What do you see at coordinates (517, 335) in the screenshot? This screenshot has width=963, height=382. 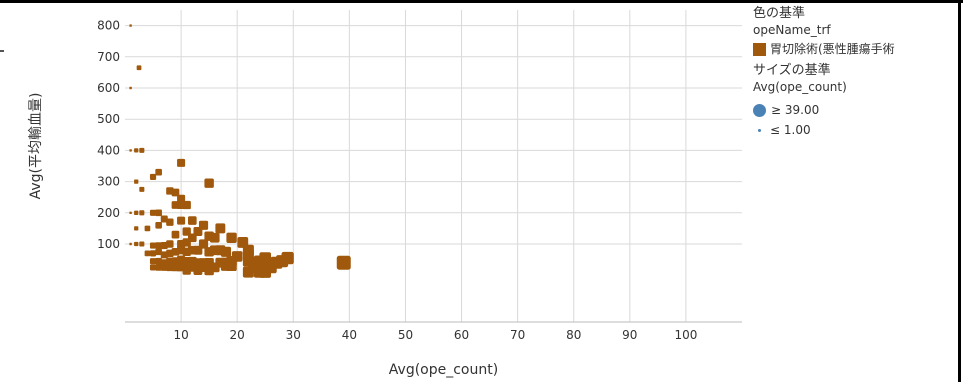 I see `x-tick-label: 70` at bounding box center [517, 335].